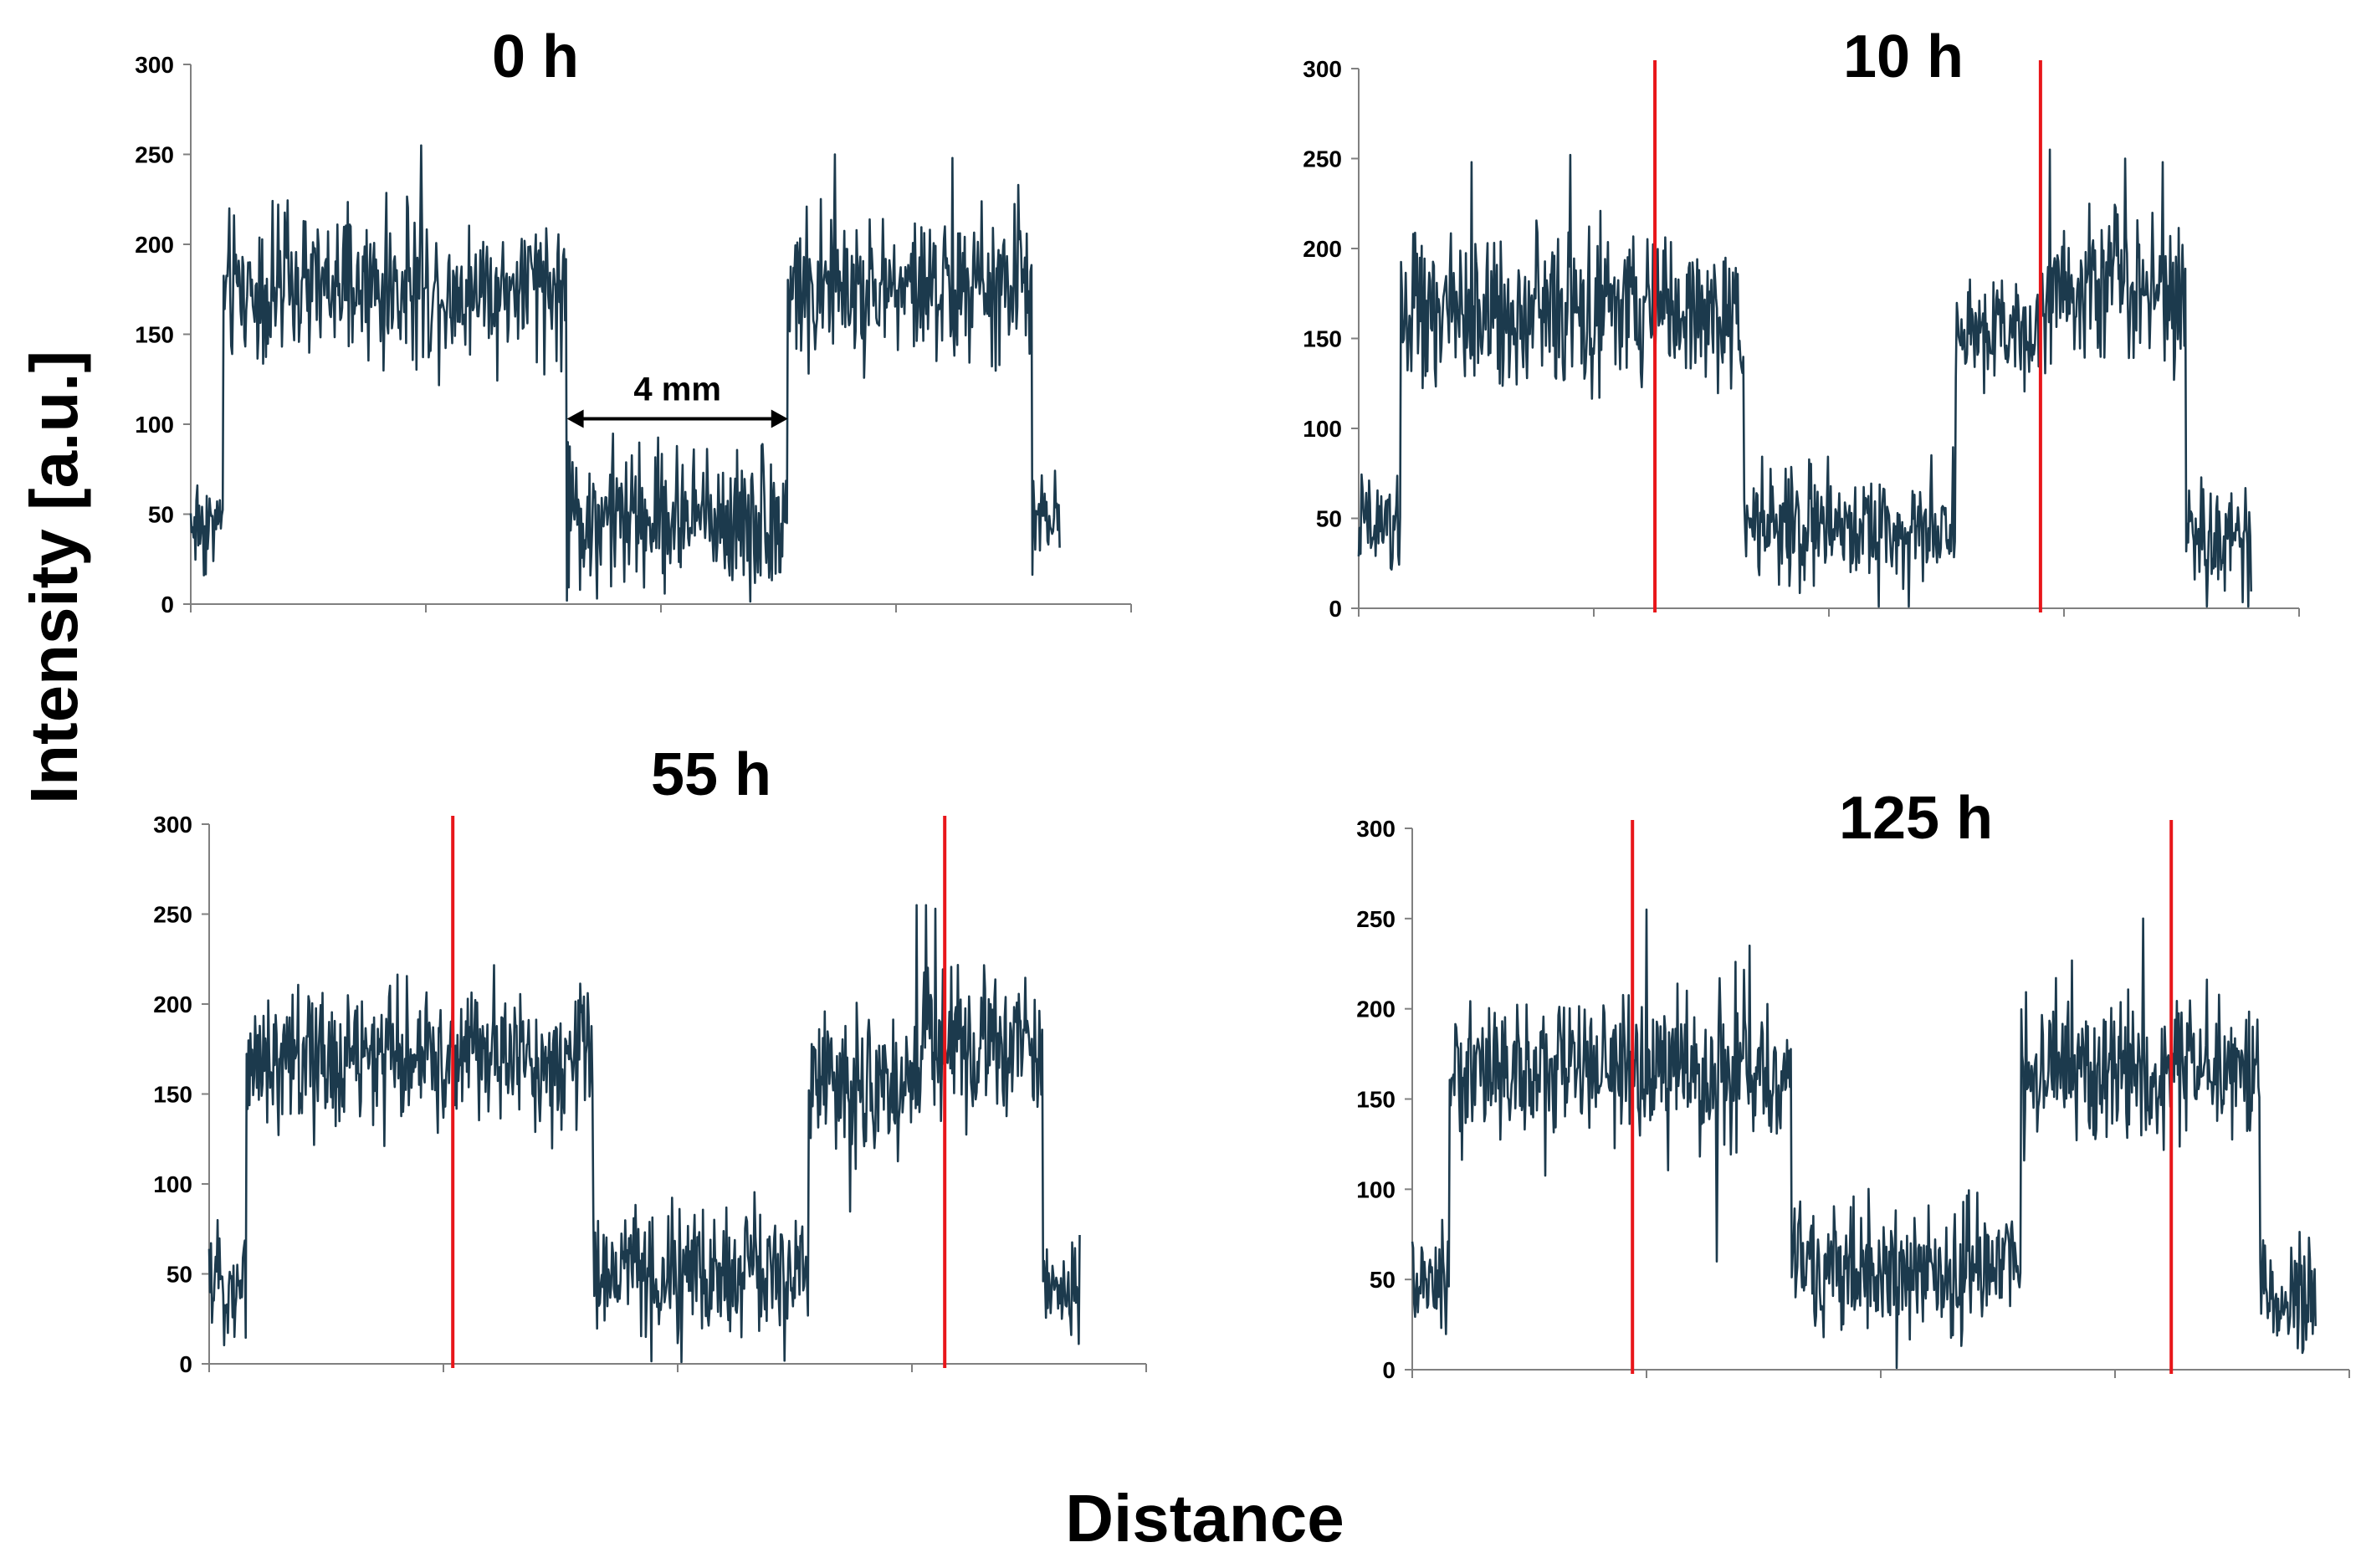 The height and width of the screenshot is (1568, 2361). I want to click on panel-title: 125 h, so click(1916, 818).